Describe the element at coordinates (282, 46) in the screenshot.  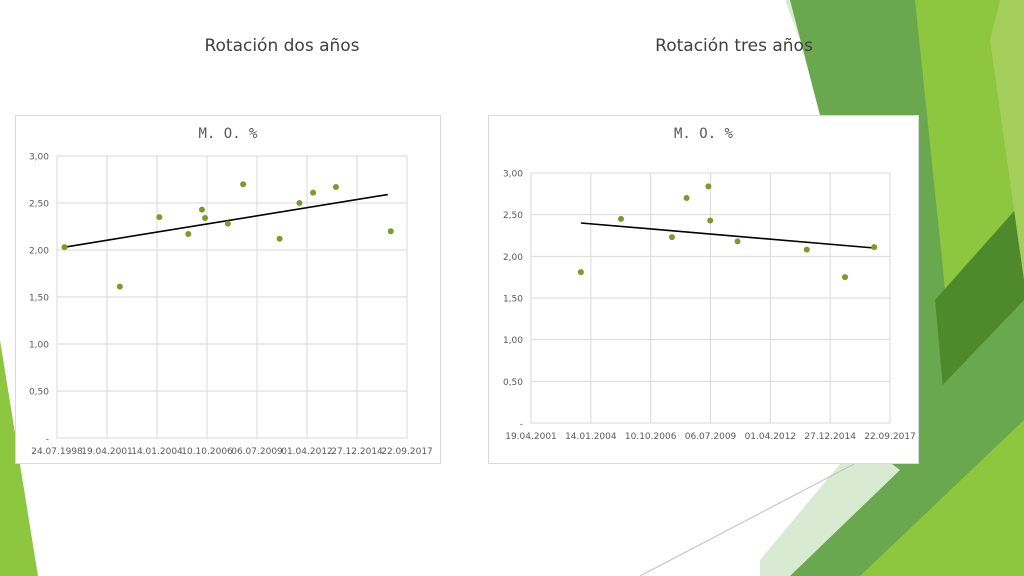
I see `slide-title-left: Rotación dos años` at that location.